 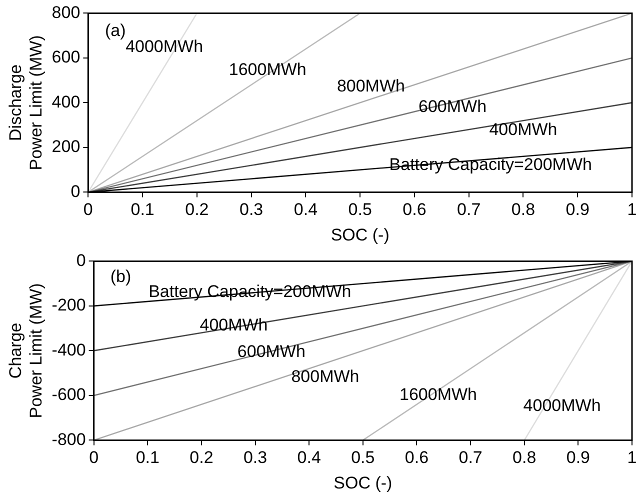 I want to click on annotation: (b), so click(x=121, y=276).